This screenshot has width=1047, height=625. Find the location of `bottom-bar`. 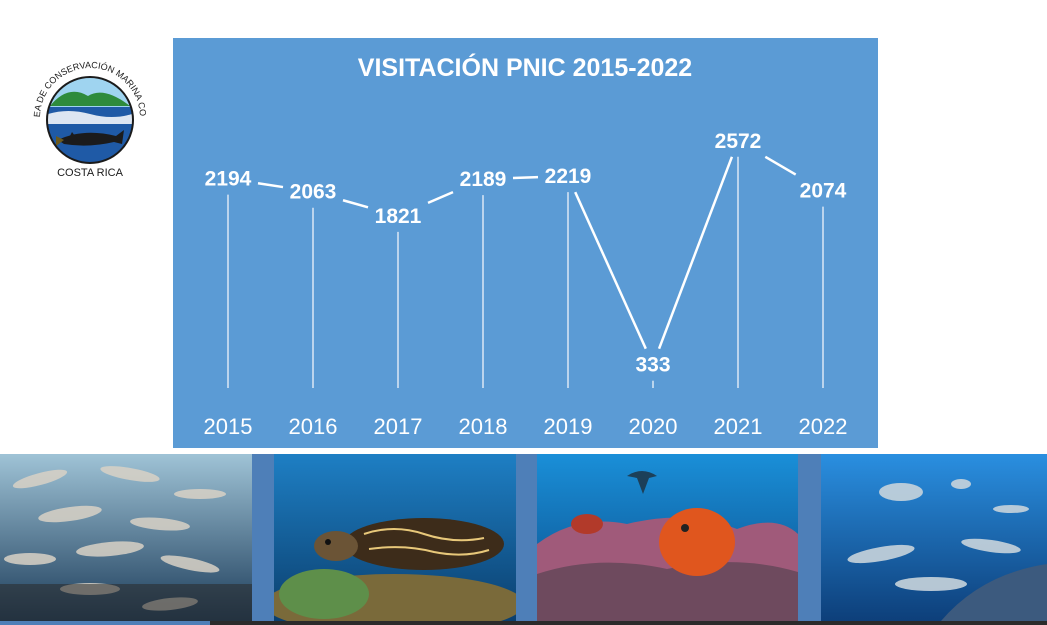

bottom-bar is located at coordinates (628, 623).